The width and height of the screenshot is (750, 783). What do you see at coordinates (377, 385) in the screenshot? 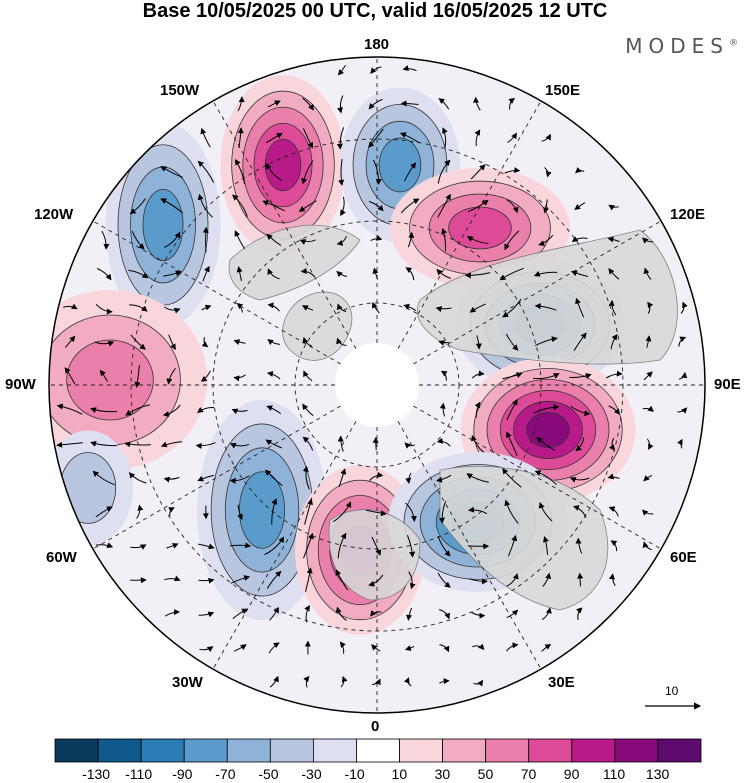
I see `pole-blank-area` at bounding box center [377, 385].